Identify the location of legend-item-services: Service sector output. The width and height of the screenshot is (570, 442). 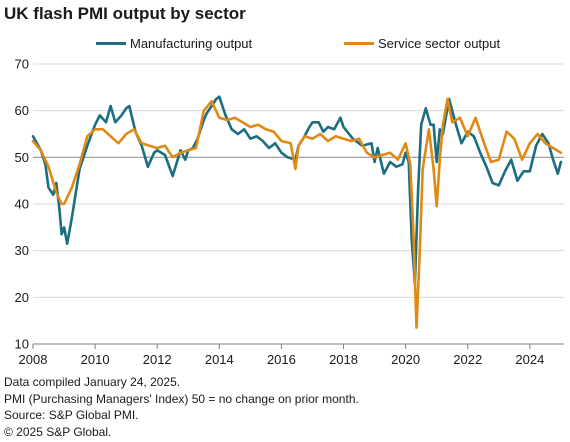
(422, 43).